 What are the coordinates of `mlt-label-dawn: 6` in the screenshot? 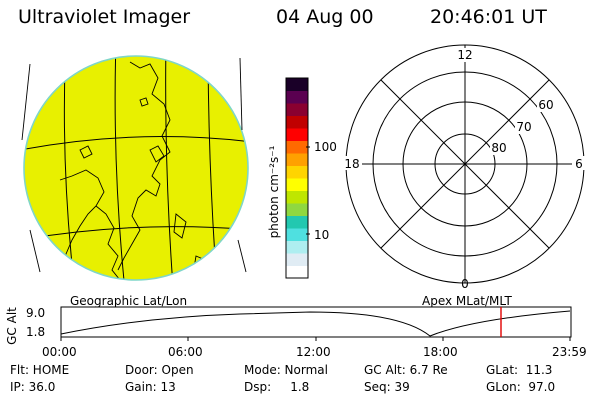 It's located at (579, 164).